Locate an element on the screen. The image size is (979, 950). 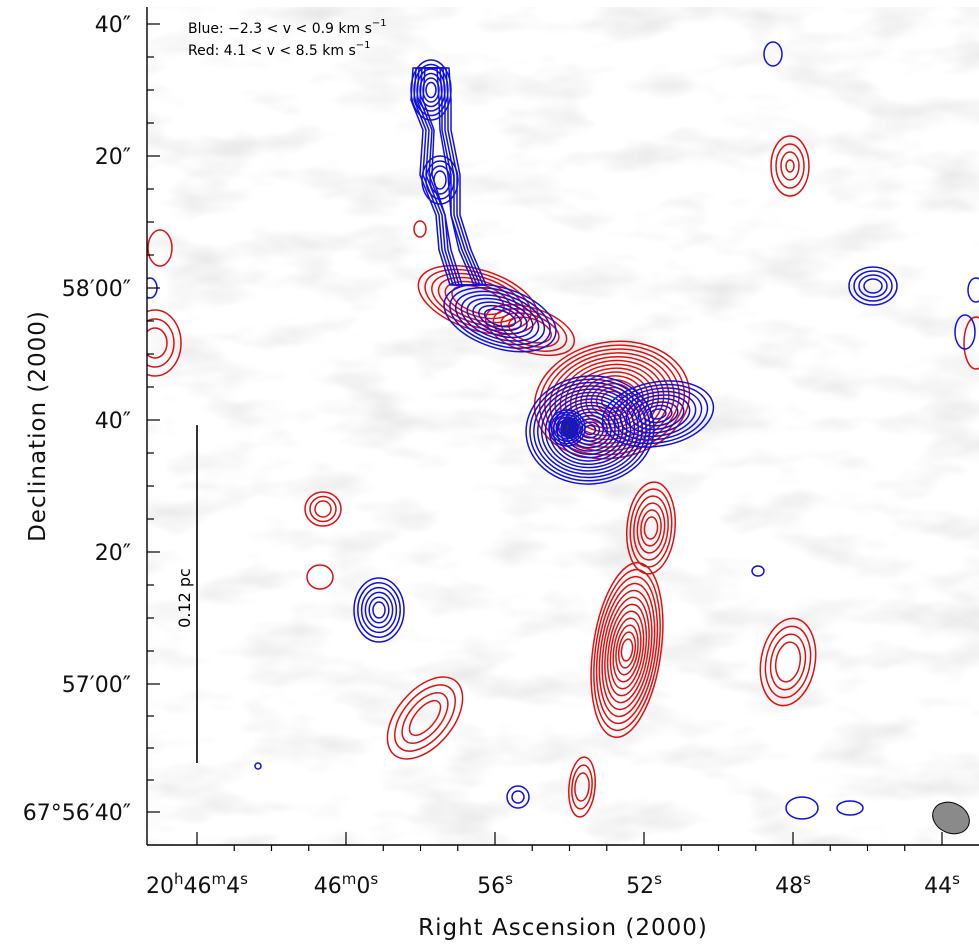
x-tick-label: 48s is located at coordinates (793, 884).